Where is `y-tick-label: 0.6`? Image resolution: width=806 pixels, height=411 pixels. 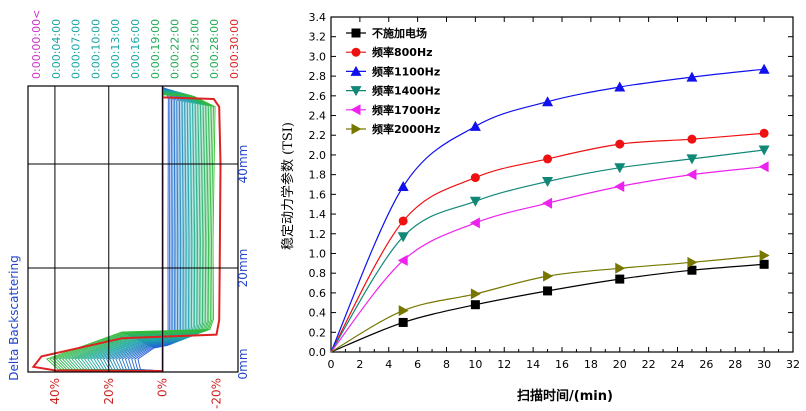 y-tick-label: 0.6 is located at coordinates (318, 293).